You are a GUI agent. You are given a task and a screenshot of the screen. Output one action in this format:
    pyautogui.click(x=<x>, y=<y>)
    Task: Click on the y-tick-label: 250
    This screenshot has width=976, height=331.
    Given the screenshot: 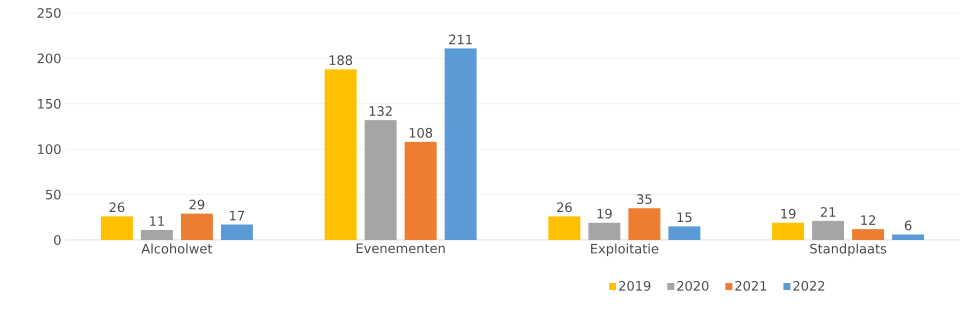 What is the action you would take?
    pyautogui.click(x=49, y=13)
    